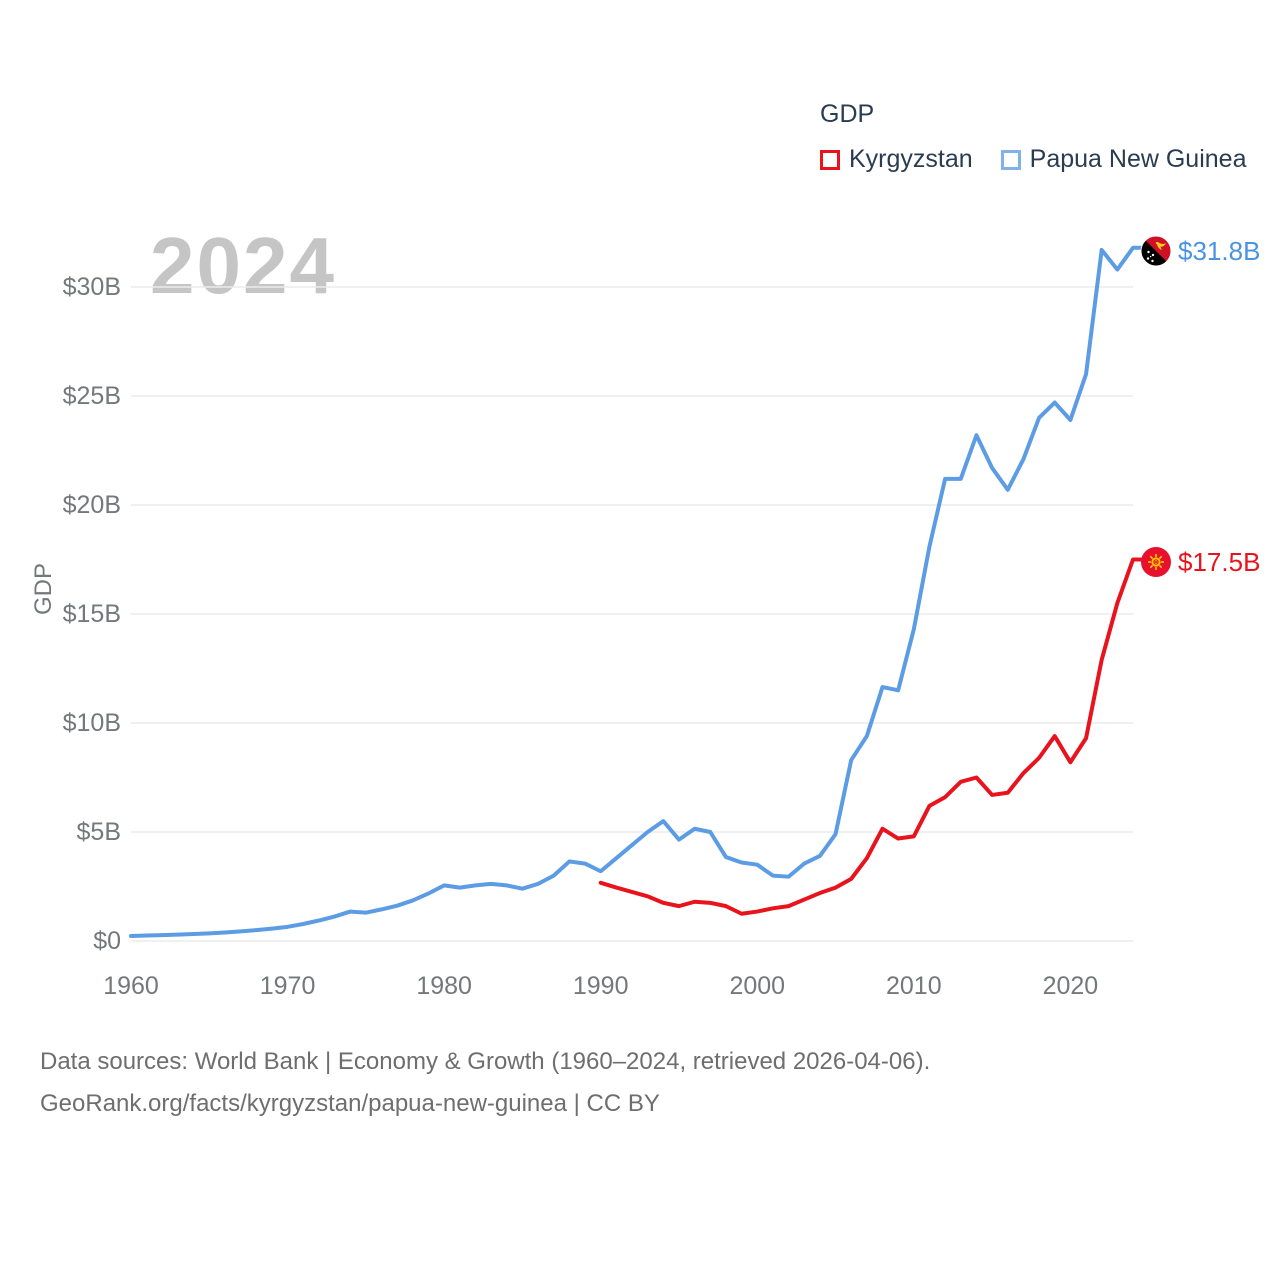  Describe the element at coordinates (1035, 137) in the screenshot. I see `legend: GDP Kyrgyzstan Papua New Guinea` at that location.